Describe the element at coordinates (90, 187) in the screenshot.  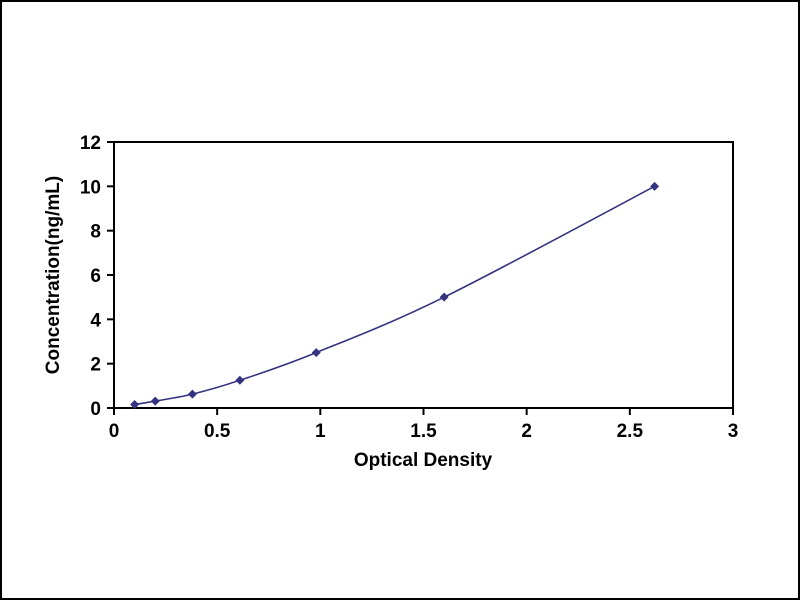
I see `y-tick-label: 10` at that location.